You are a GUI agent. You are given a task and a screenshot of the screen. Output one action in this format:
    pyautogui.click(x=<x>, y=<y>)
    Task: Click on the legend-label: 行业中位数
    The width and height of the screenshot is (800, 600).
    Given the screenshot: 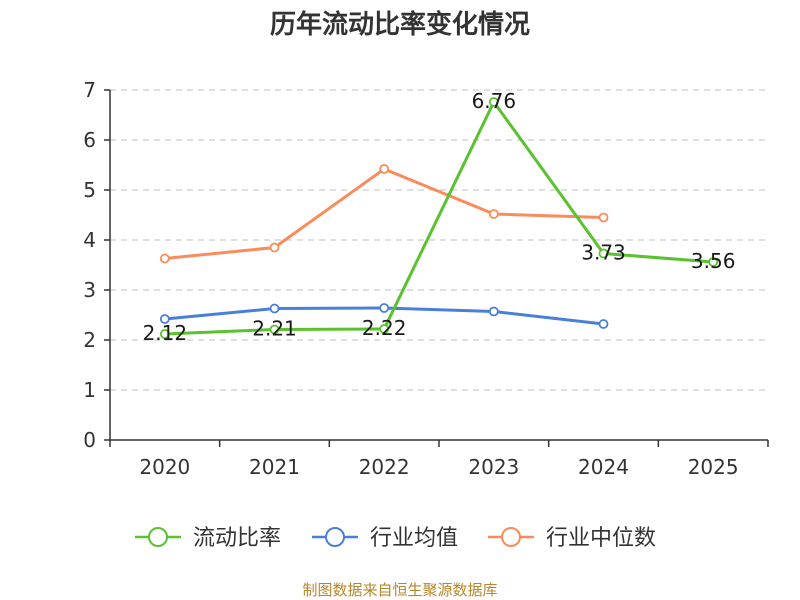 What is the action you would take?
    pyautogui.click(x=601, y=538)
    